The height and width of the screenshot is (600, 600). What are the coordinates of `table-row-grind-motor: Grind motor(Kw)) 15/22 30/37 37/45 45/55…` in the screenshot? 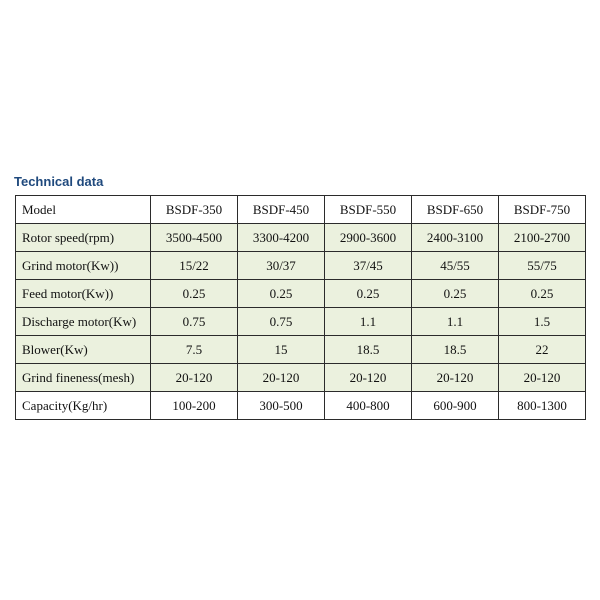 It's located at (300, 265).